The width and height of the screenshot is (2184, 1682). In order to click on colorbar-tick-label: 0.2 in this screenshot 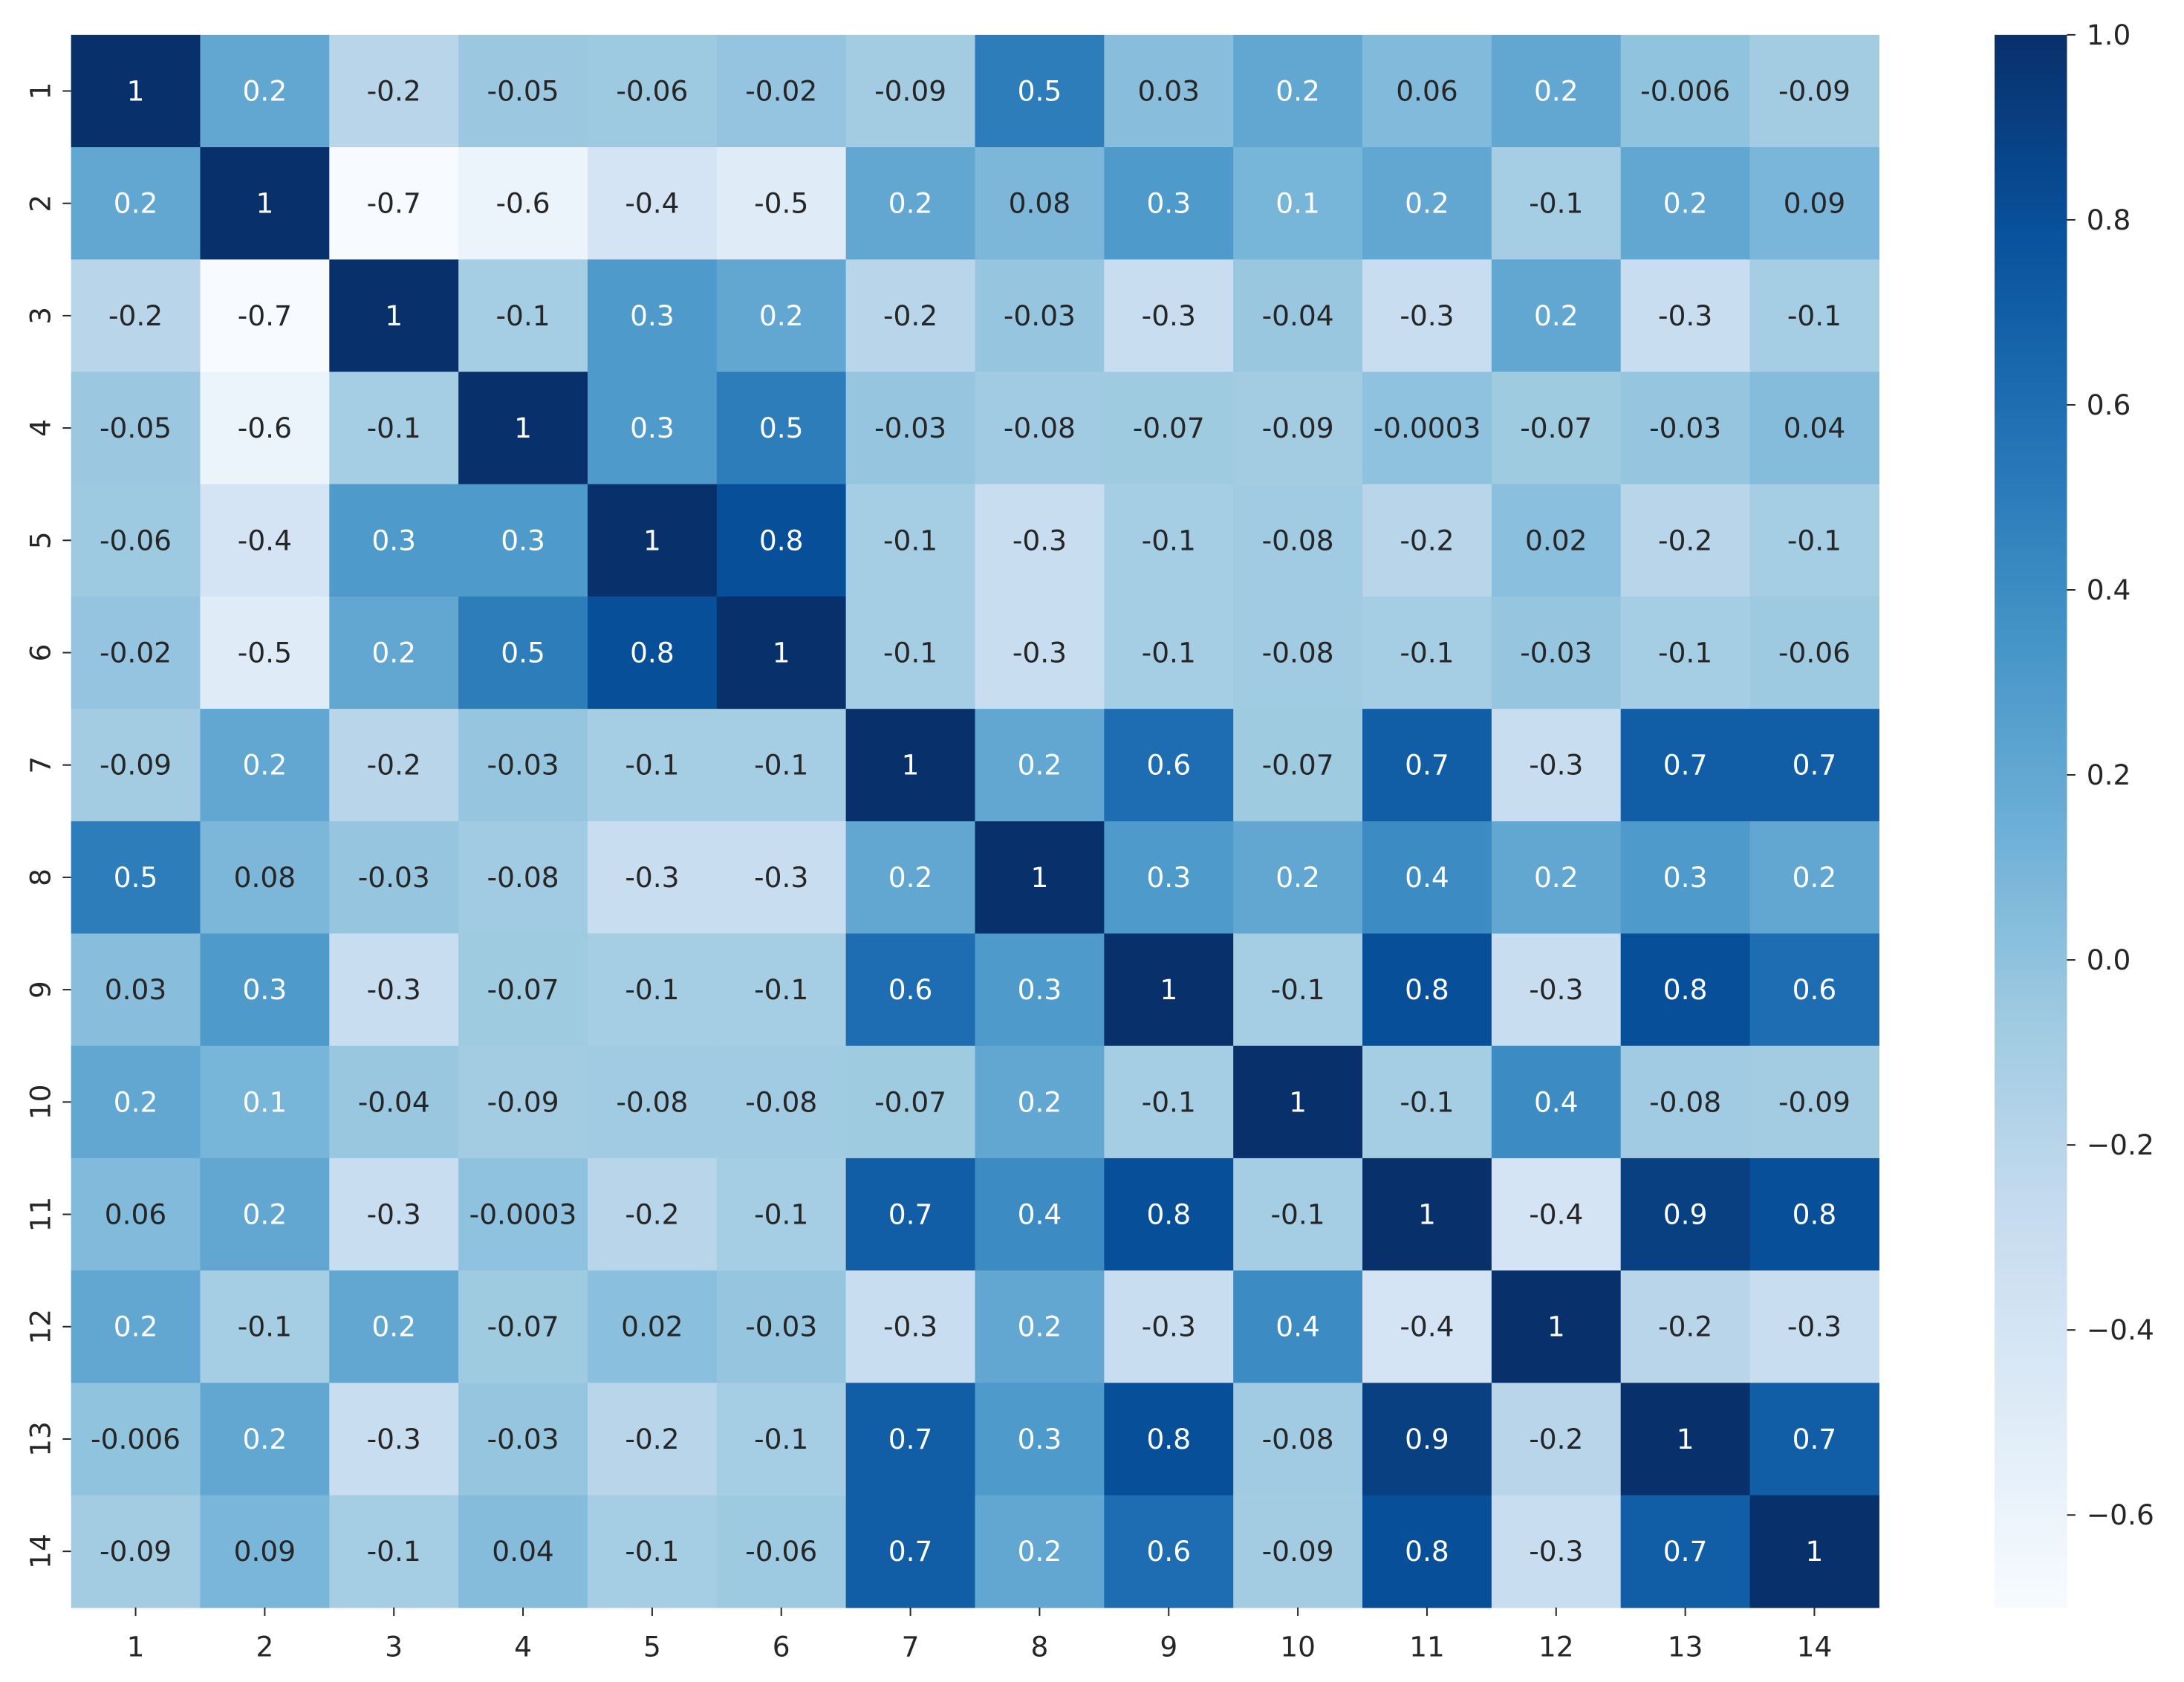, I will do `click(2109, 775)`.